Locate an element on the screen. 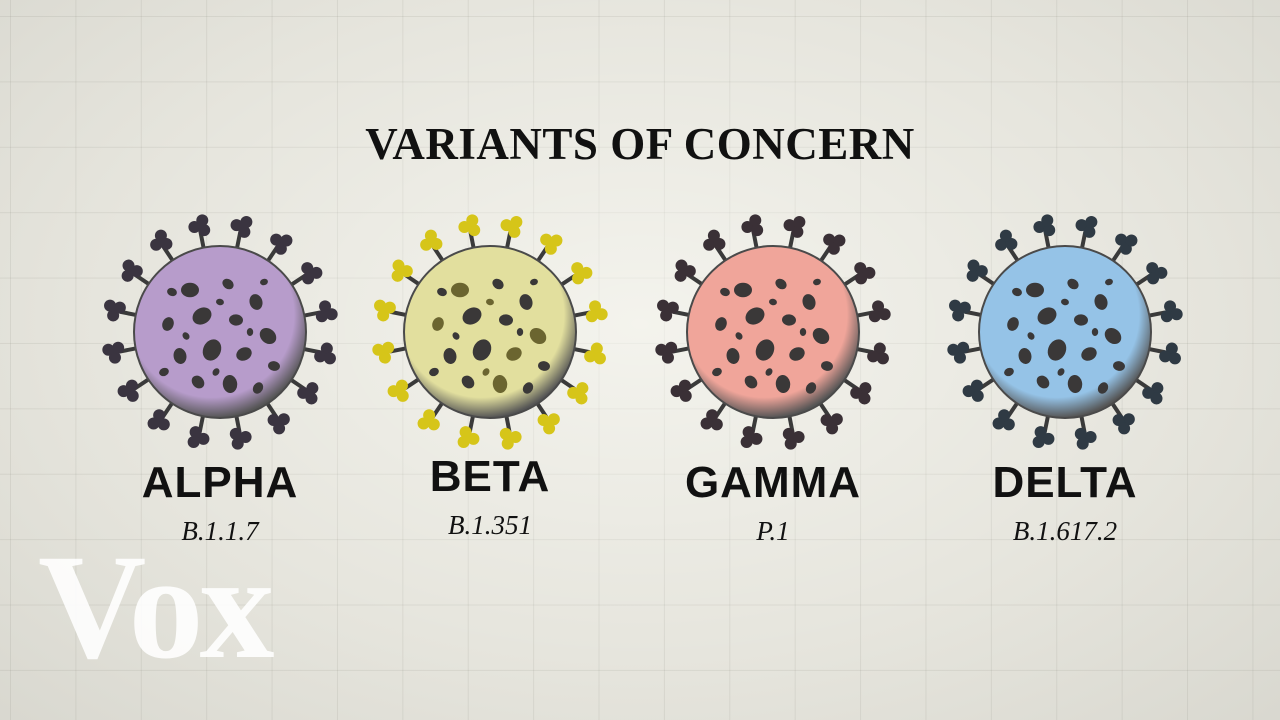 Image resolution: width=1280 pixels, height=720 pixels. variant-gamma: GAMMA P.1 is located at coordinates (773, 379).